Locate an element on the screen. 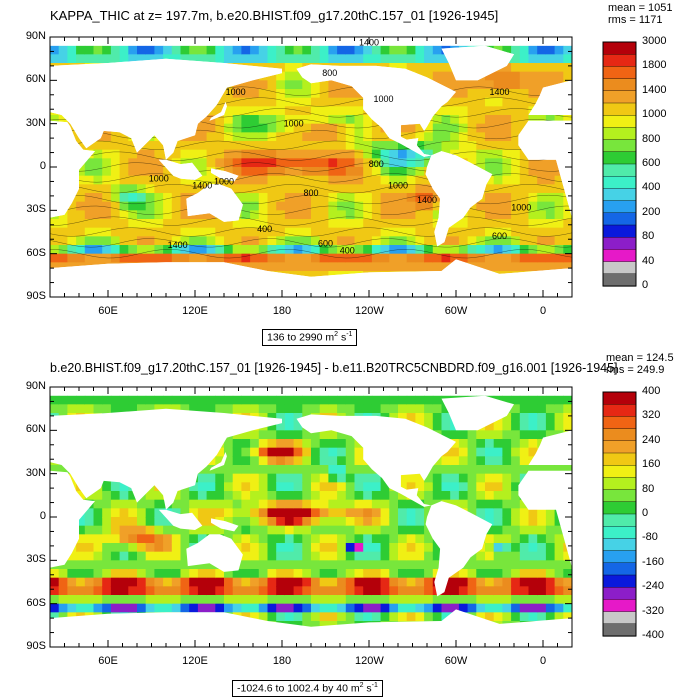 This screenshot has height=700, width=700. bottom-lat-label: 90N is located at coordinates (35, 386).